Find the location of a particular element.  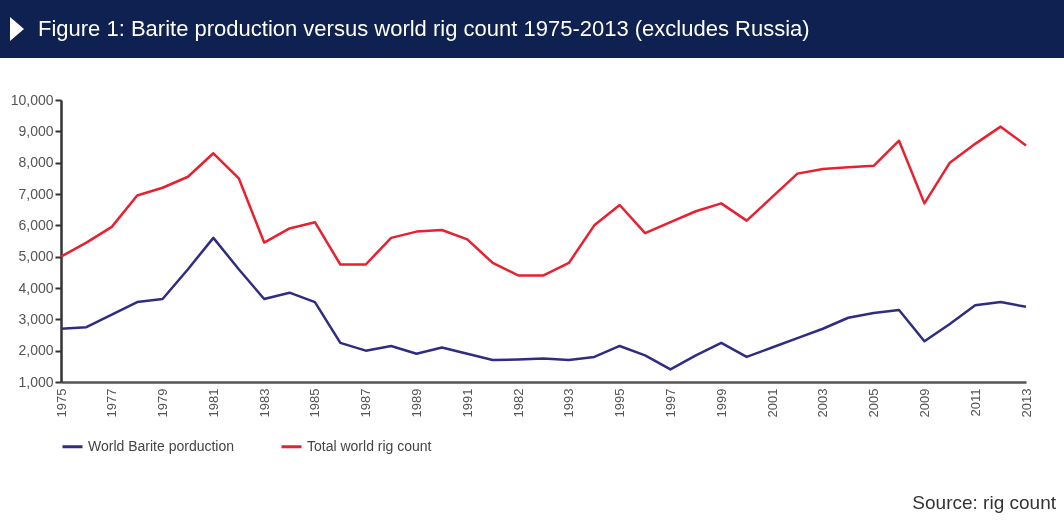

x-tick-label: 1997 is located at coordinates (670, 403).